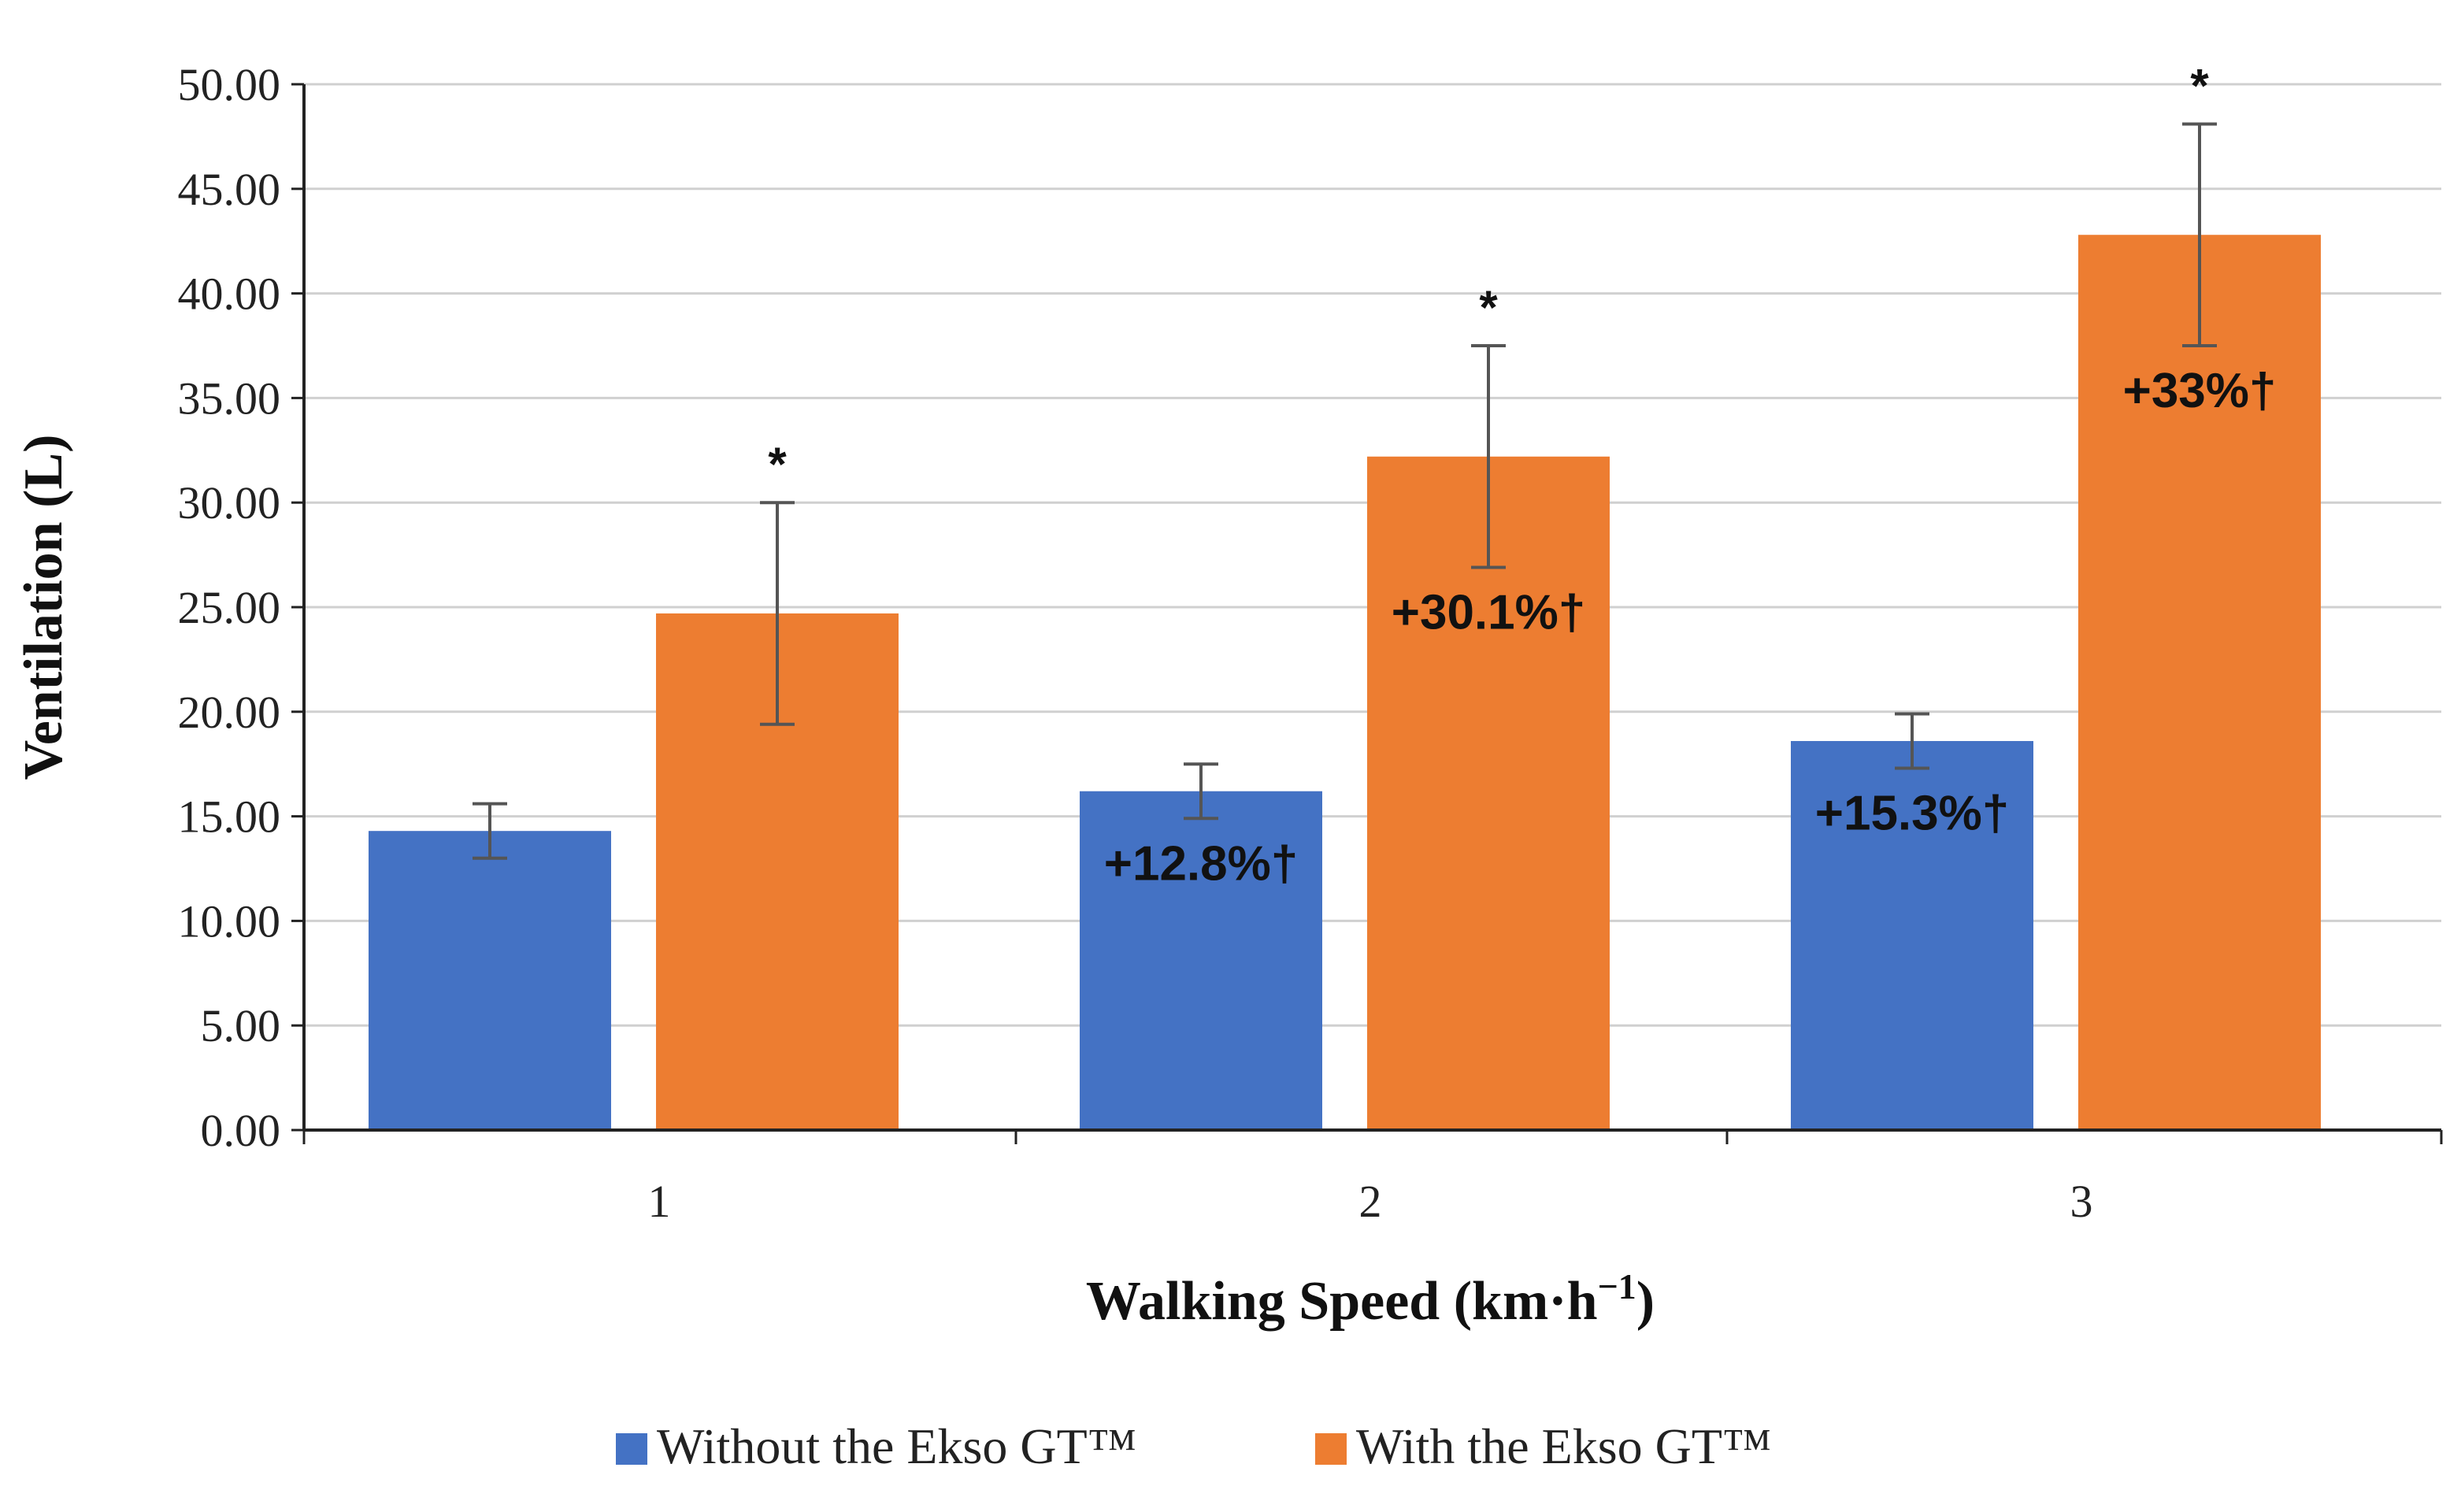 The image size is (2461, 1512). What do you see at coordinates (1912, 814) in the screenshot?
I see `percent-change-label: +15.3%†` at bounding box center [1912, 814].